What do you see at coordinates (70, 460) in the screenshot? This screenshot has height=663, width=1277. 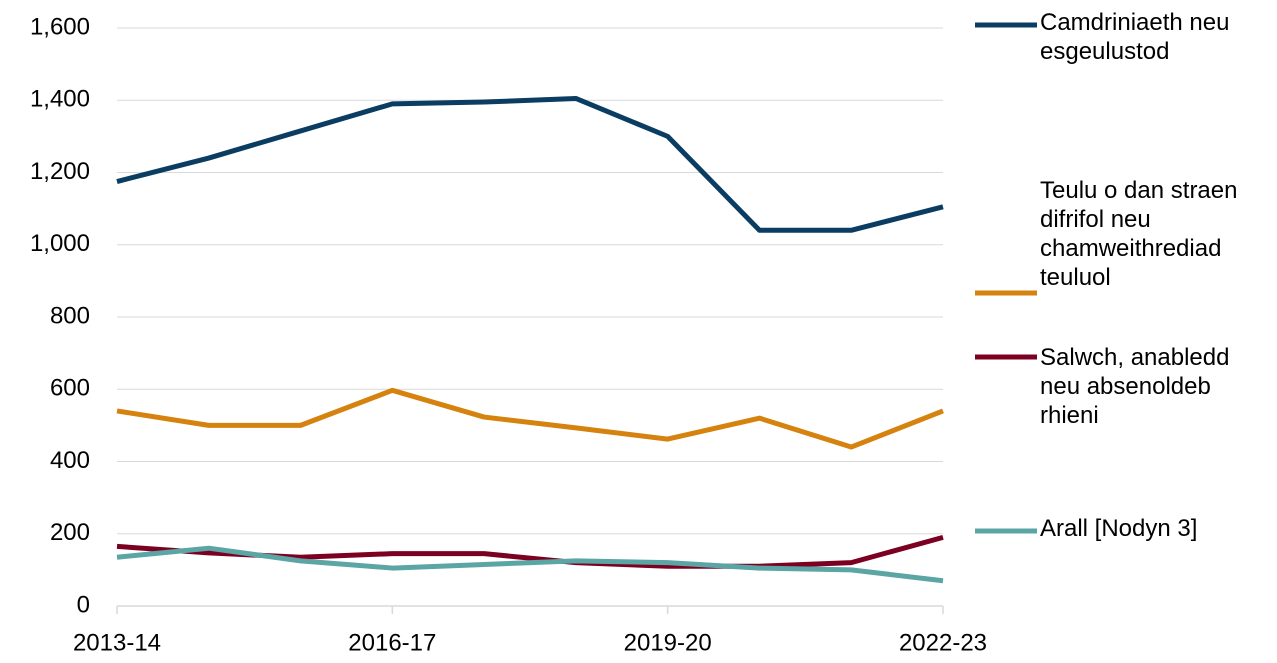 I see `y-tick-label: 400` at bounding box center [70, 460].